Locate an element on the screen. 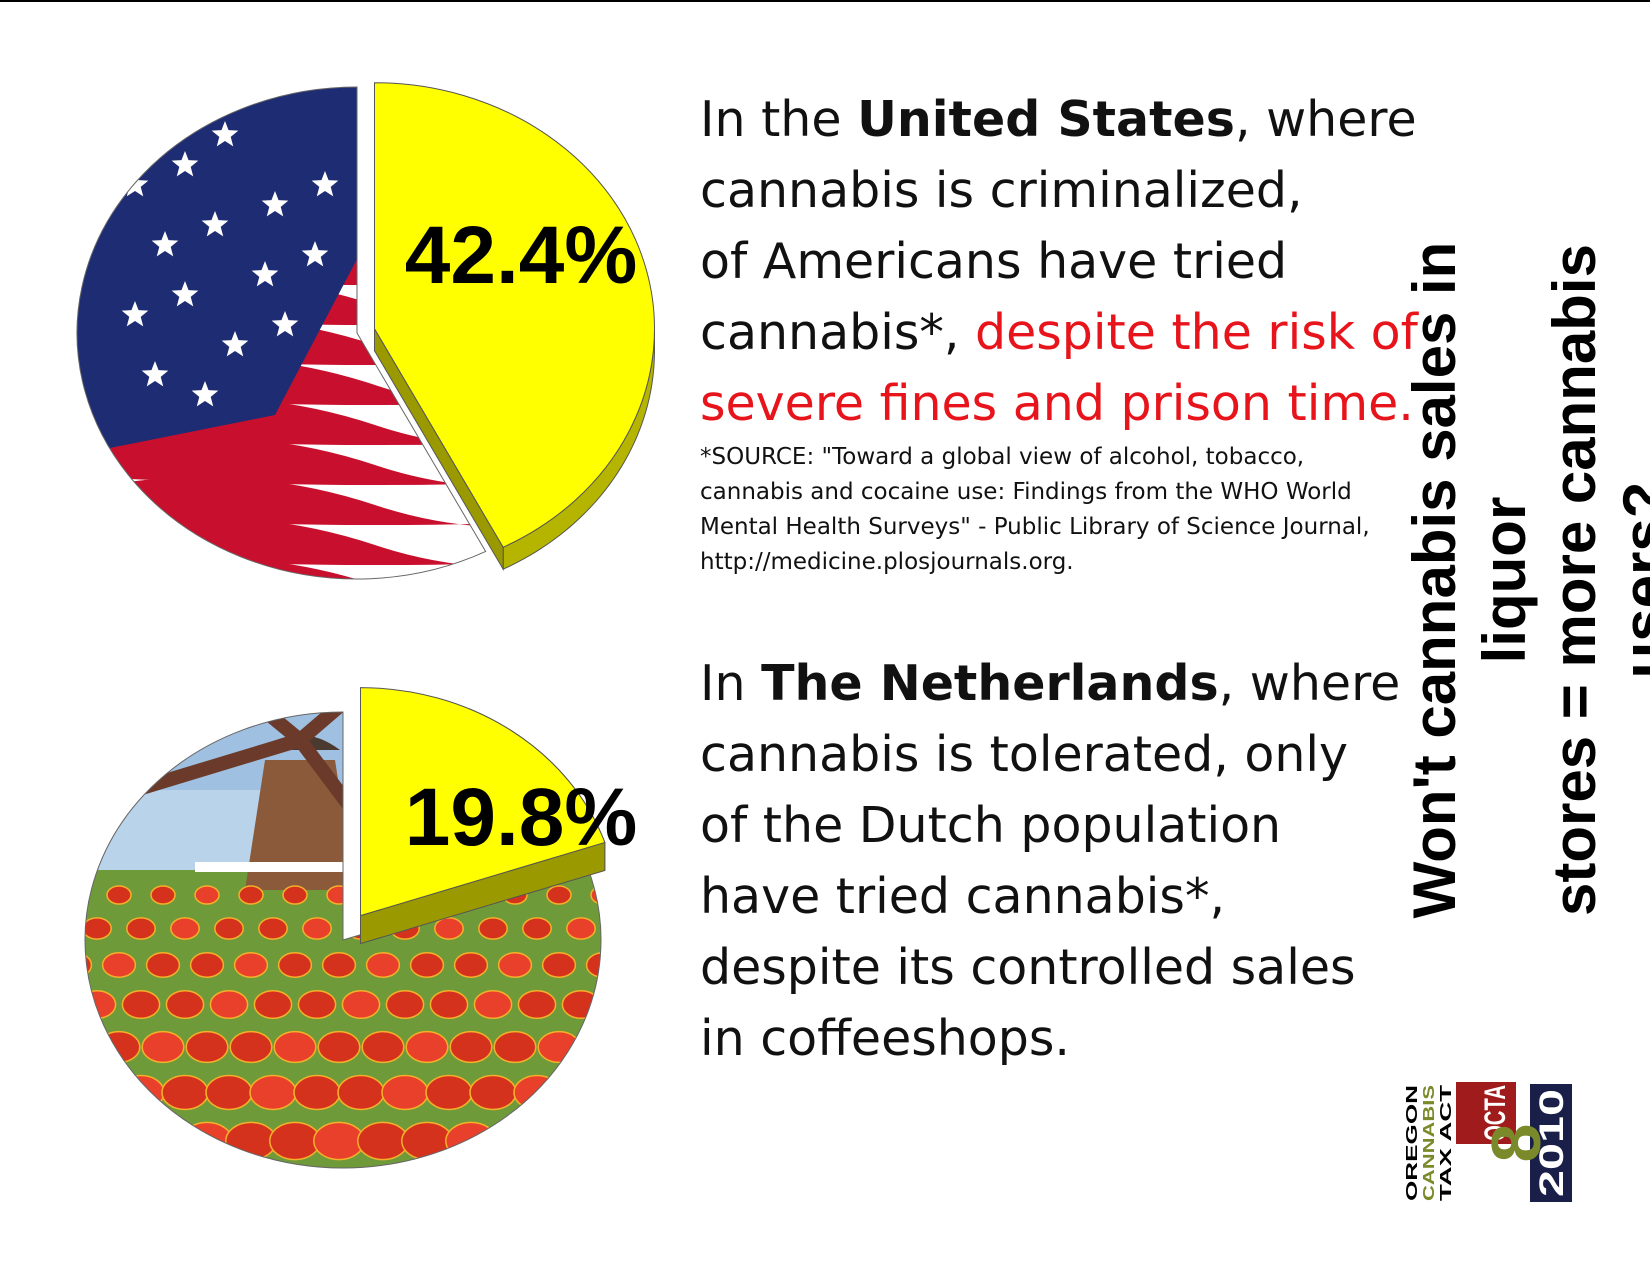  logo-eight: 8 is located at coordinates (1516, 1143).